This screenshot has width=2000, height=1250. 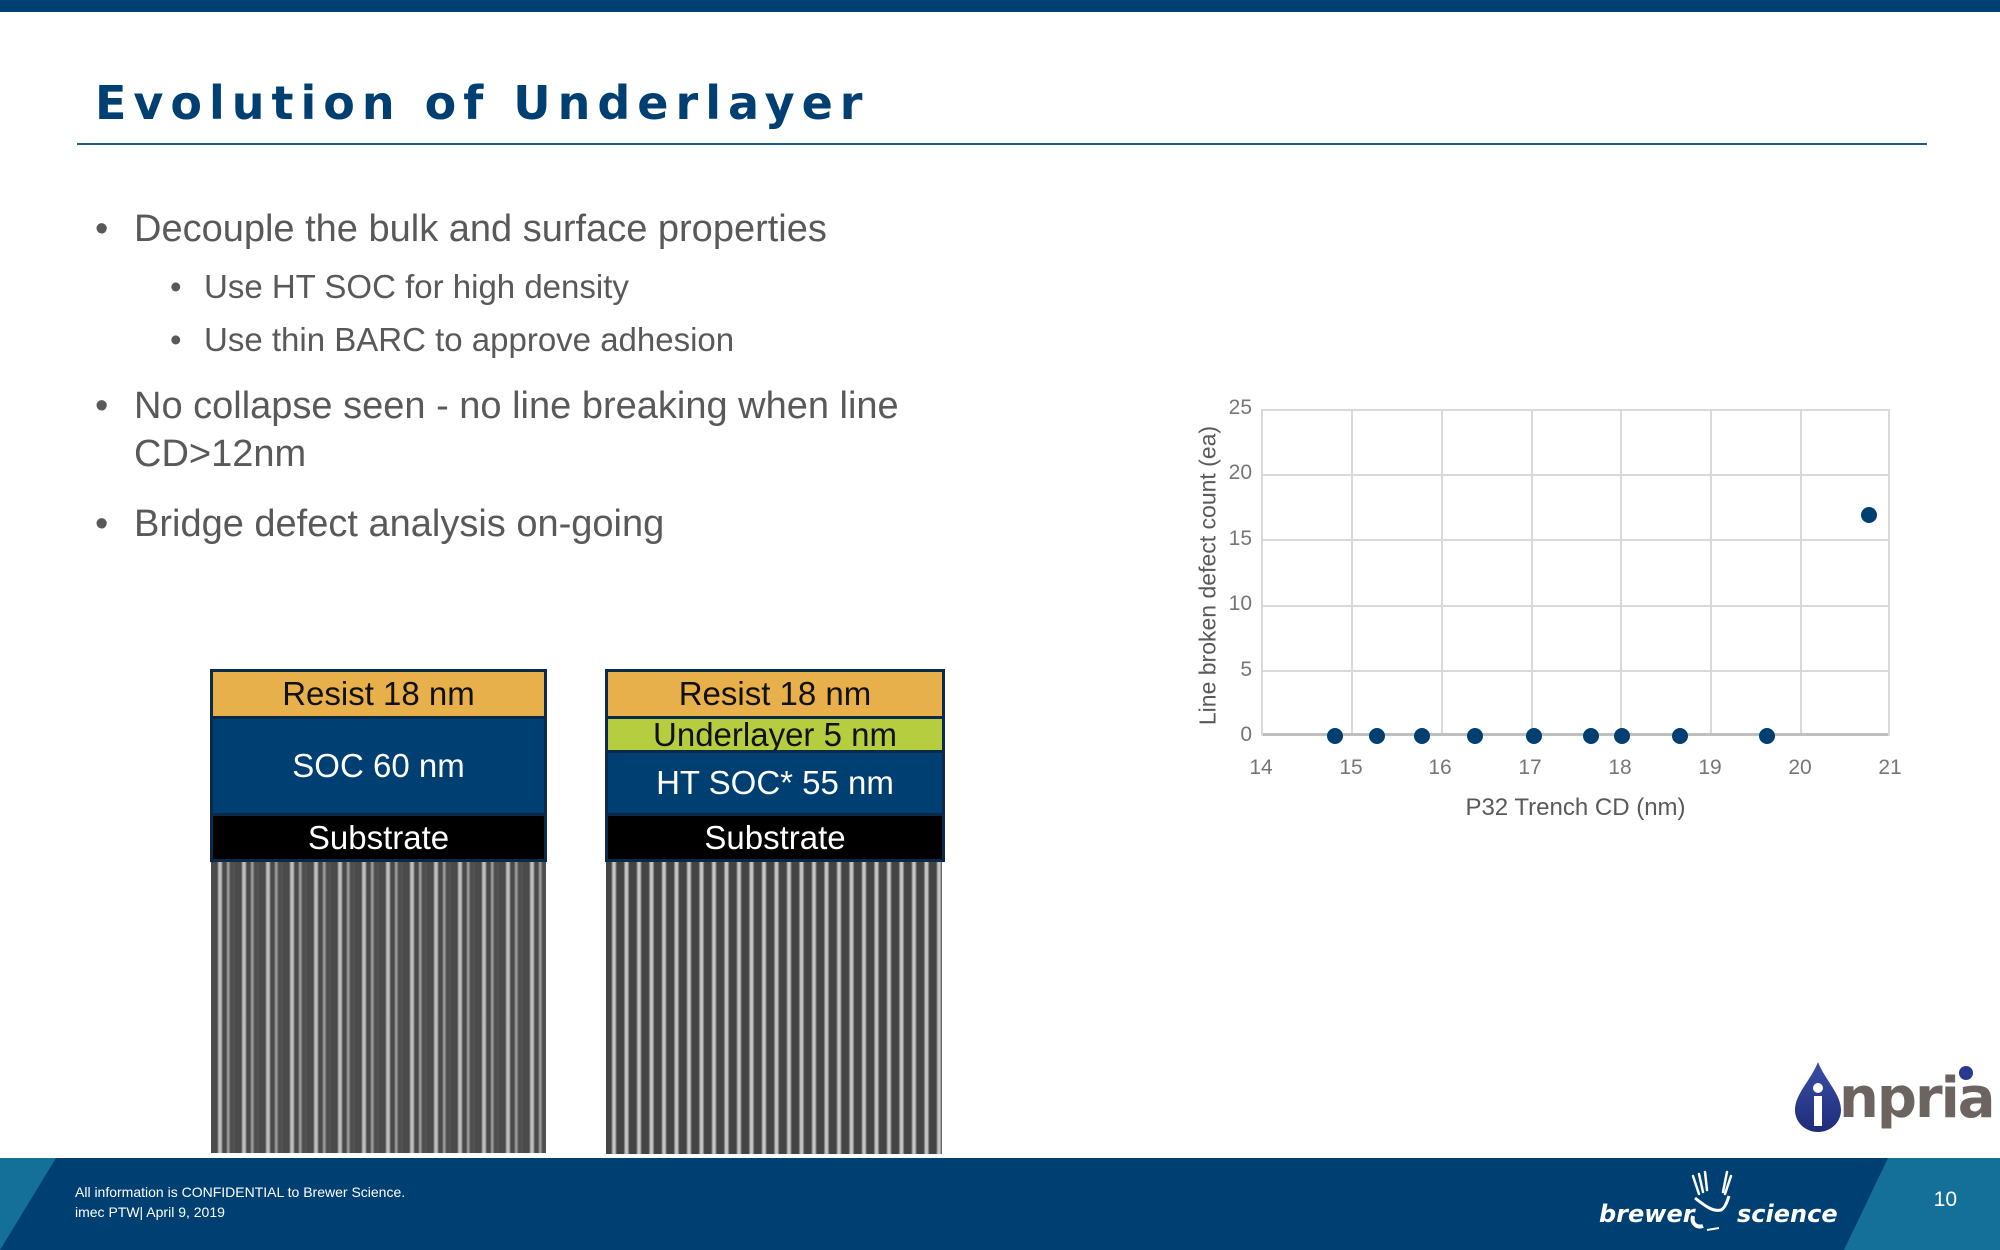 What do you see at coordinates (1620, 767) in the screenshot?
I see `x-tick: 18` at bounding box center [1620, 767].